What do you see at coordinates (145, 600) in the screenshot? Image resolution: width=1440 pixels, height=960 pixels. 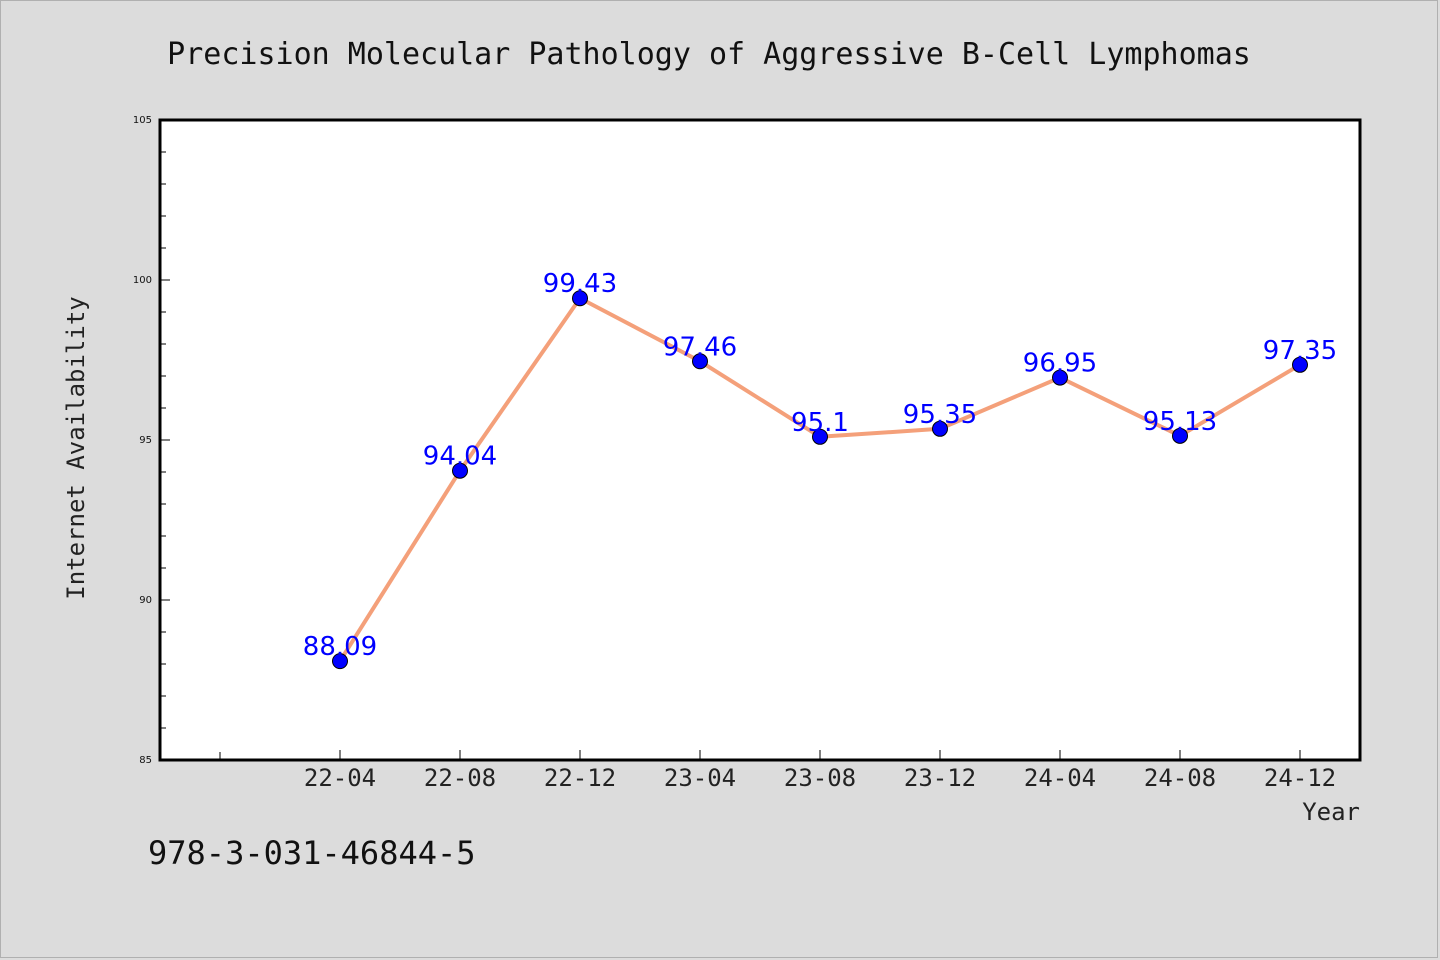 I see `y-tick-label: 90` at bounding box center [145, 600].